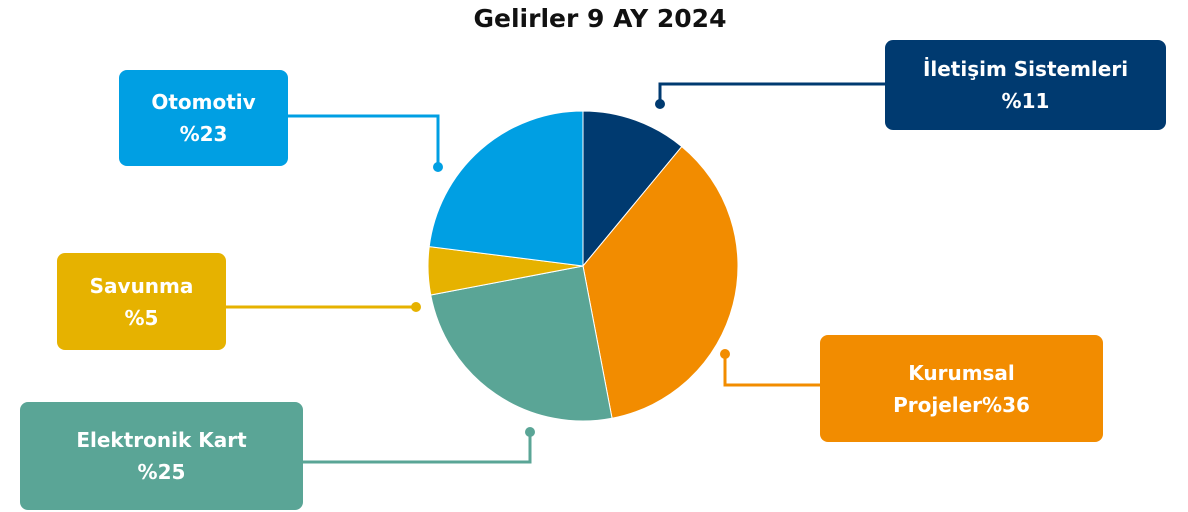  I want to click on category-label: Otomotiv, so click(203, 102).